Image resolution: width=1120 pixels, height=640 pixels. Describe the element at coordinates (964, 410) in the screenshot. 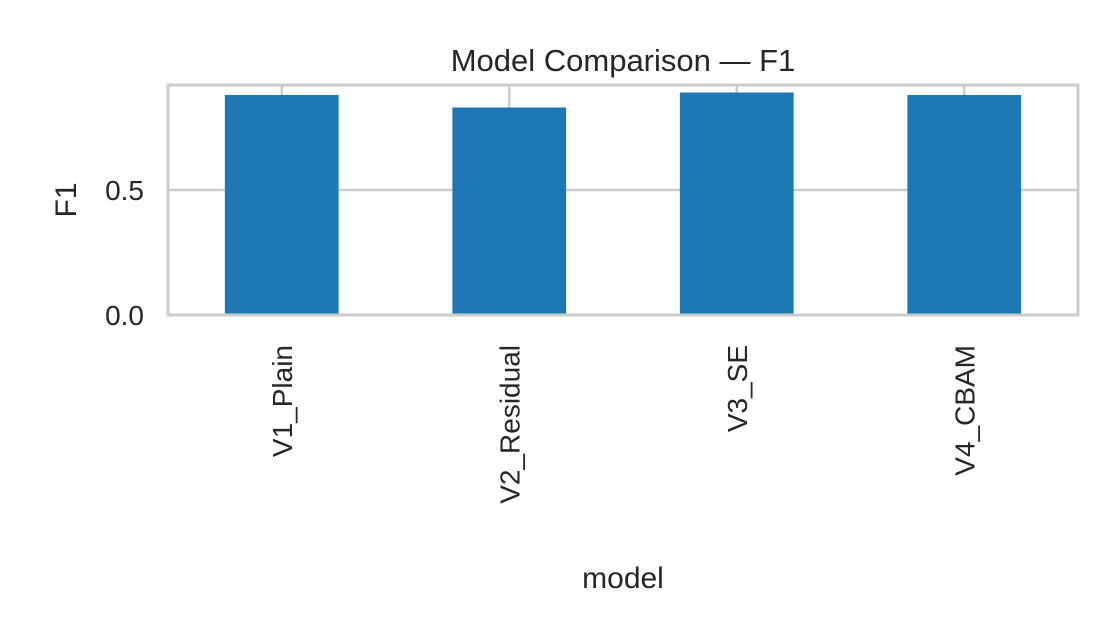

I see `x-tick-label: V4_CBAM` at that location.